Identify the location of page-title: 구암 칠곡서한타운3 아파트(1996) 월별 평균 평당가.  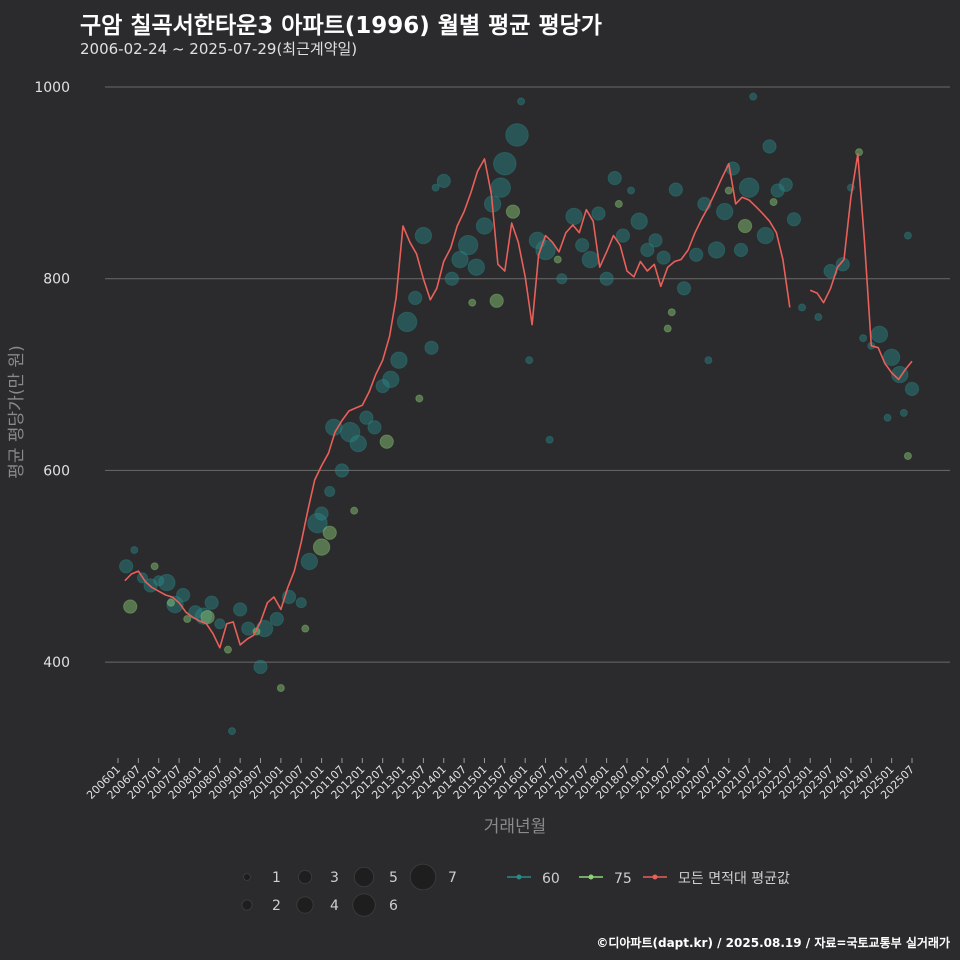
(341, 26).